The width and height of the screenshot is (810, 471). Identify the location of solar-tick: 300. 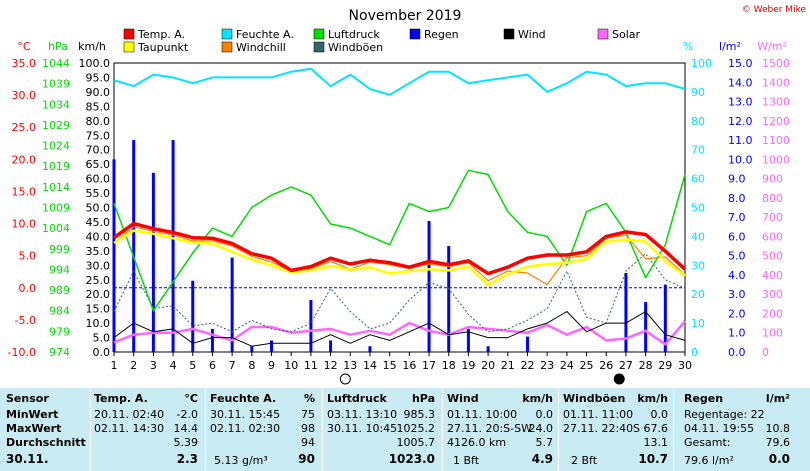
(772, 294).